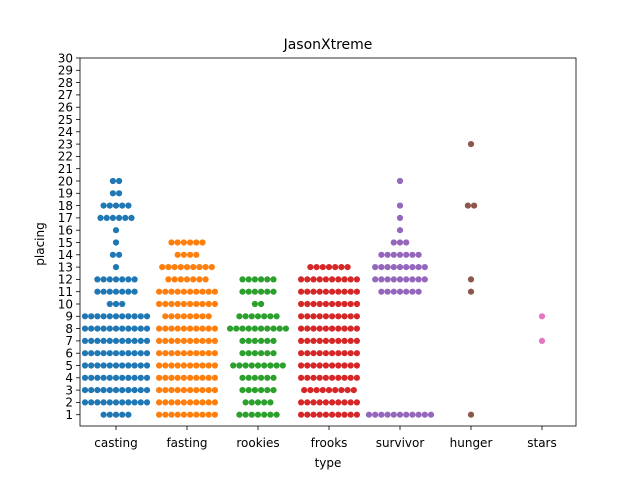 This screenshot has width=640, height=480. What do you see at coordinates (186, 443) in the screenshot?
I see `x-tick-label: fasting` at bounding box center [186, 443].